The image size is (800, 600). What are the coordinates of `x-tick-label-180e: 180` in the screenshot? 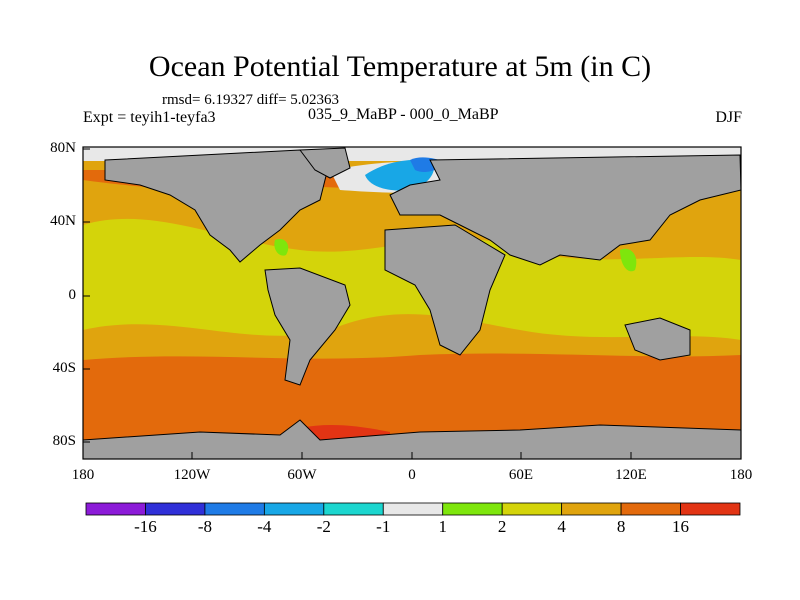 It's located at (741, 475).